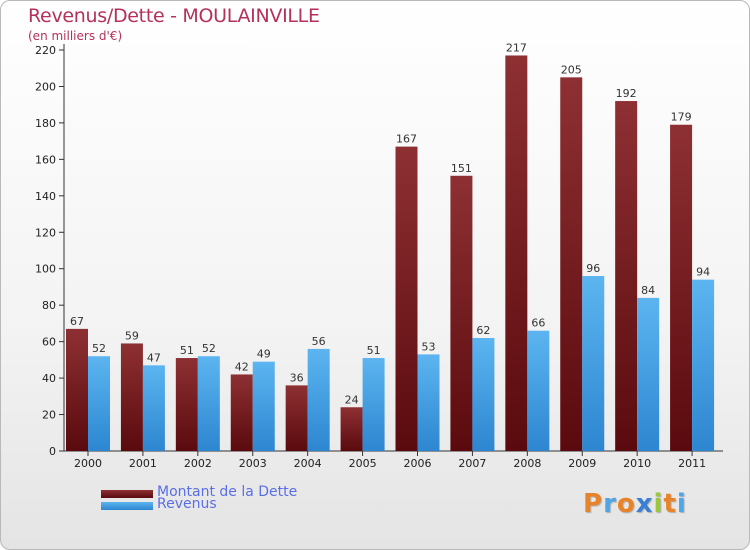  What do you see at coordinates (637, 463) in the screenshot?
I see `x-tick-label: 2010` at bounding box center [637, 463].